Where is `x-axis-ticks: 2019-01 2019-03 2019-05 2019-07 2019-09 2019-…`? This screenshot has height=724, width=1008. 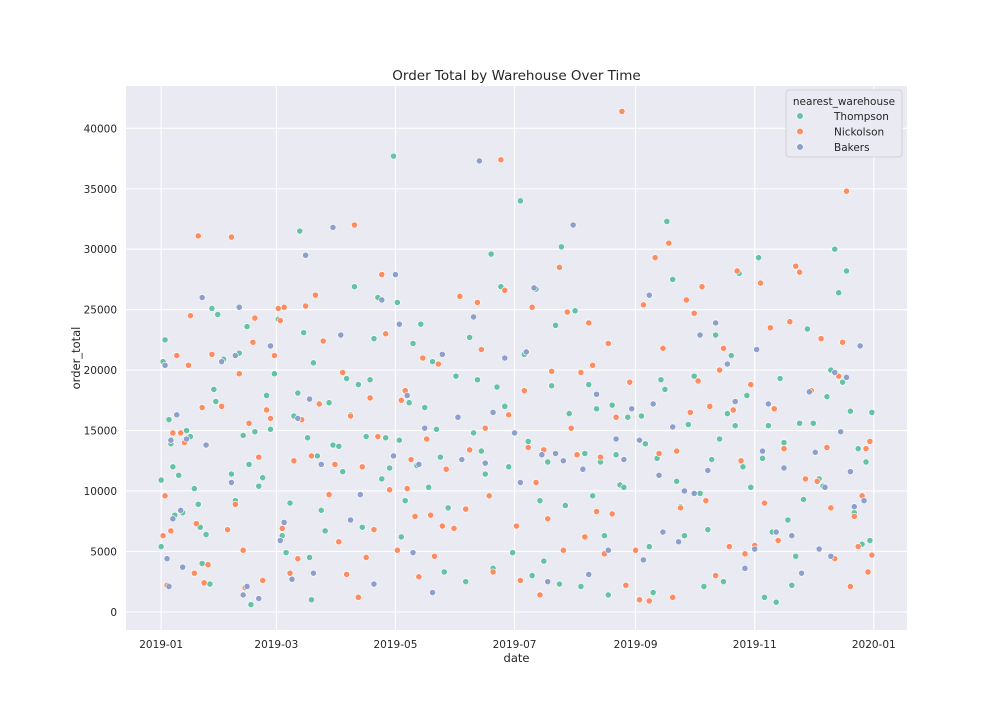
x-axis-ticks: 2019-01 2019-03 2019-05 2019-07 2019-09 2019-… is located at coordinates (517, 645).